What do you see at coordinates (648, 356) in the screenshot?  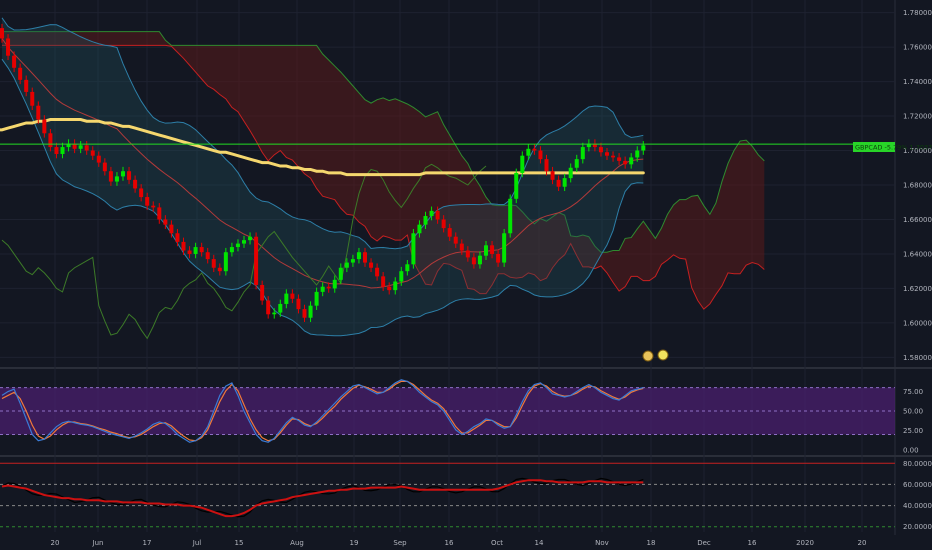 I see `event-marker-icon` at bounding box center [648, 356].